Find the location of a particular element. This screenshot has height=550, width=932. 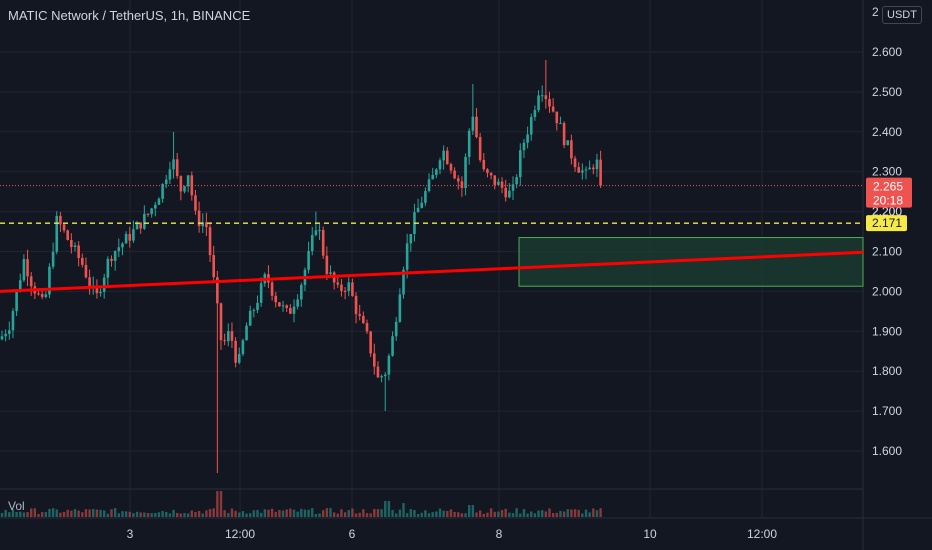

volume-bars is located at coordinates (301, 504).